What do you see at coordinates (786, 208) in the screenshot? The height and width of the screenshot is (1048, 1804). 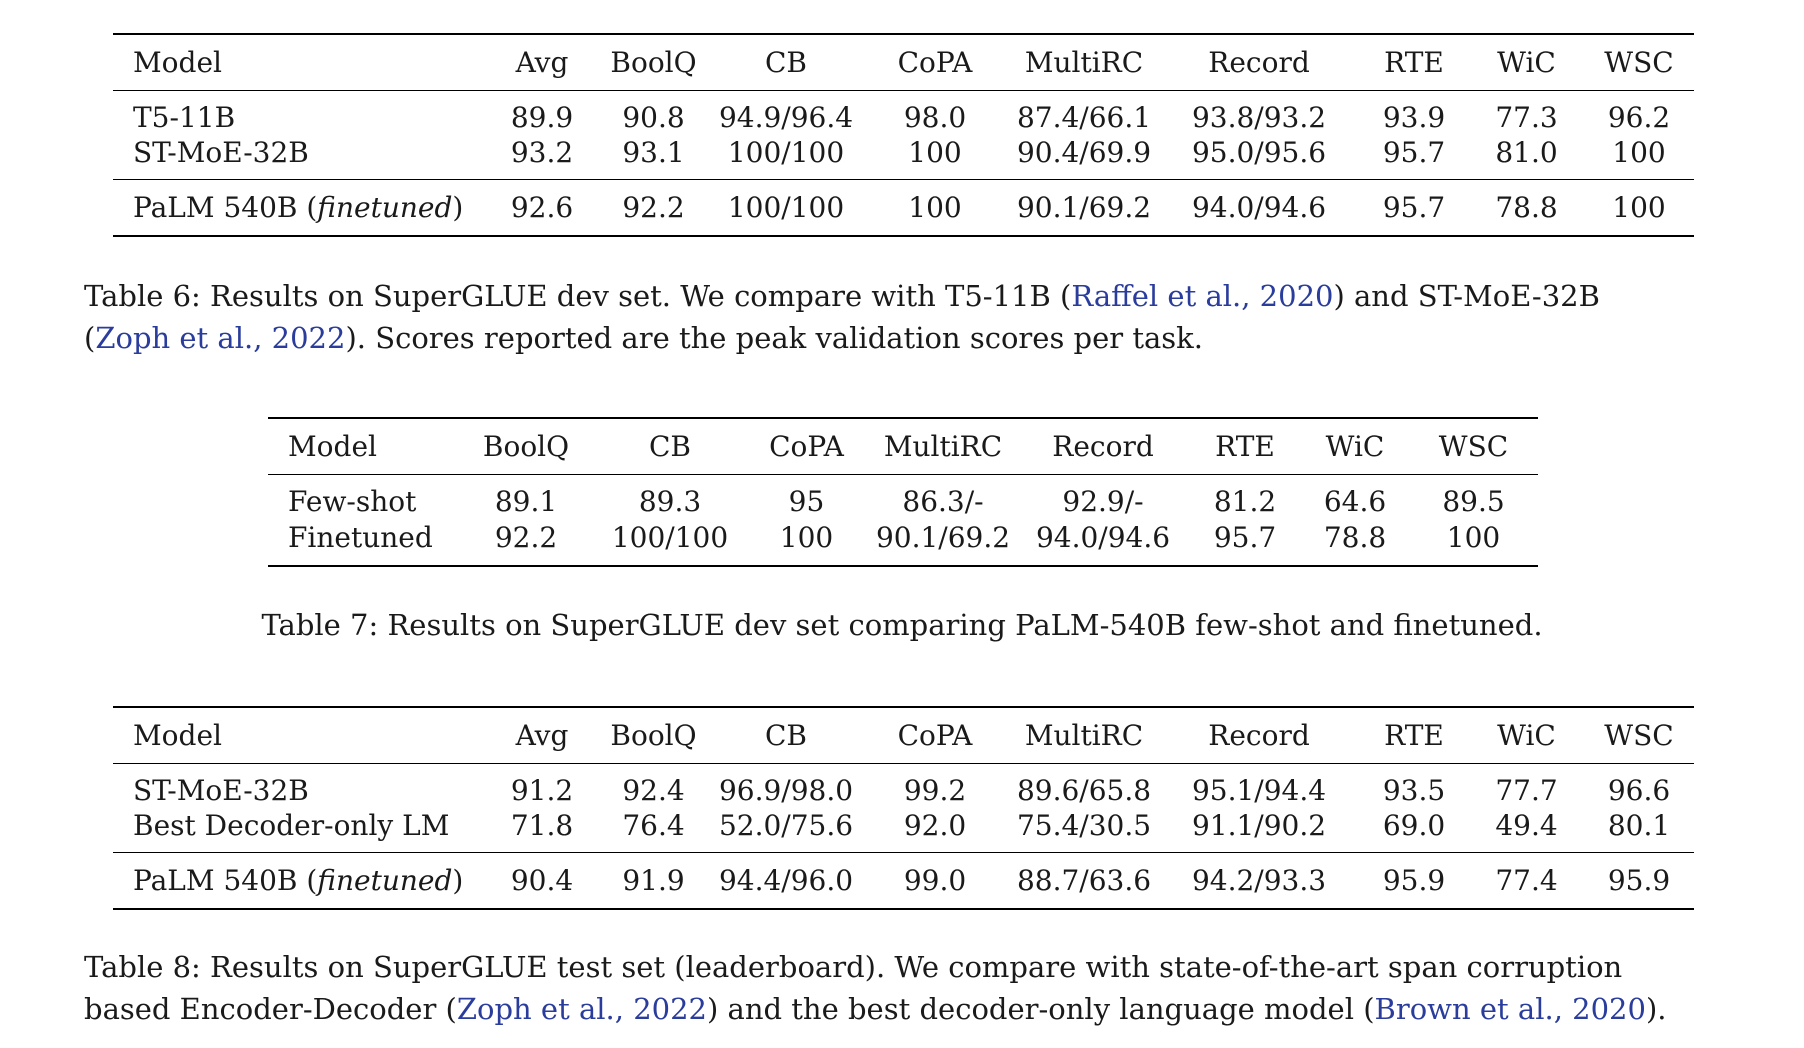 I see `table-cell: 100/100` at bounding box center [786, 208].